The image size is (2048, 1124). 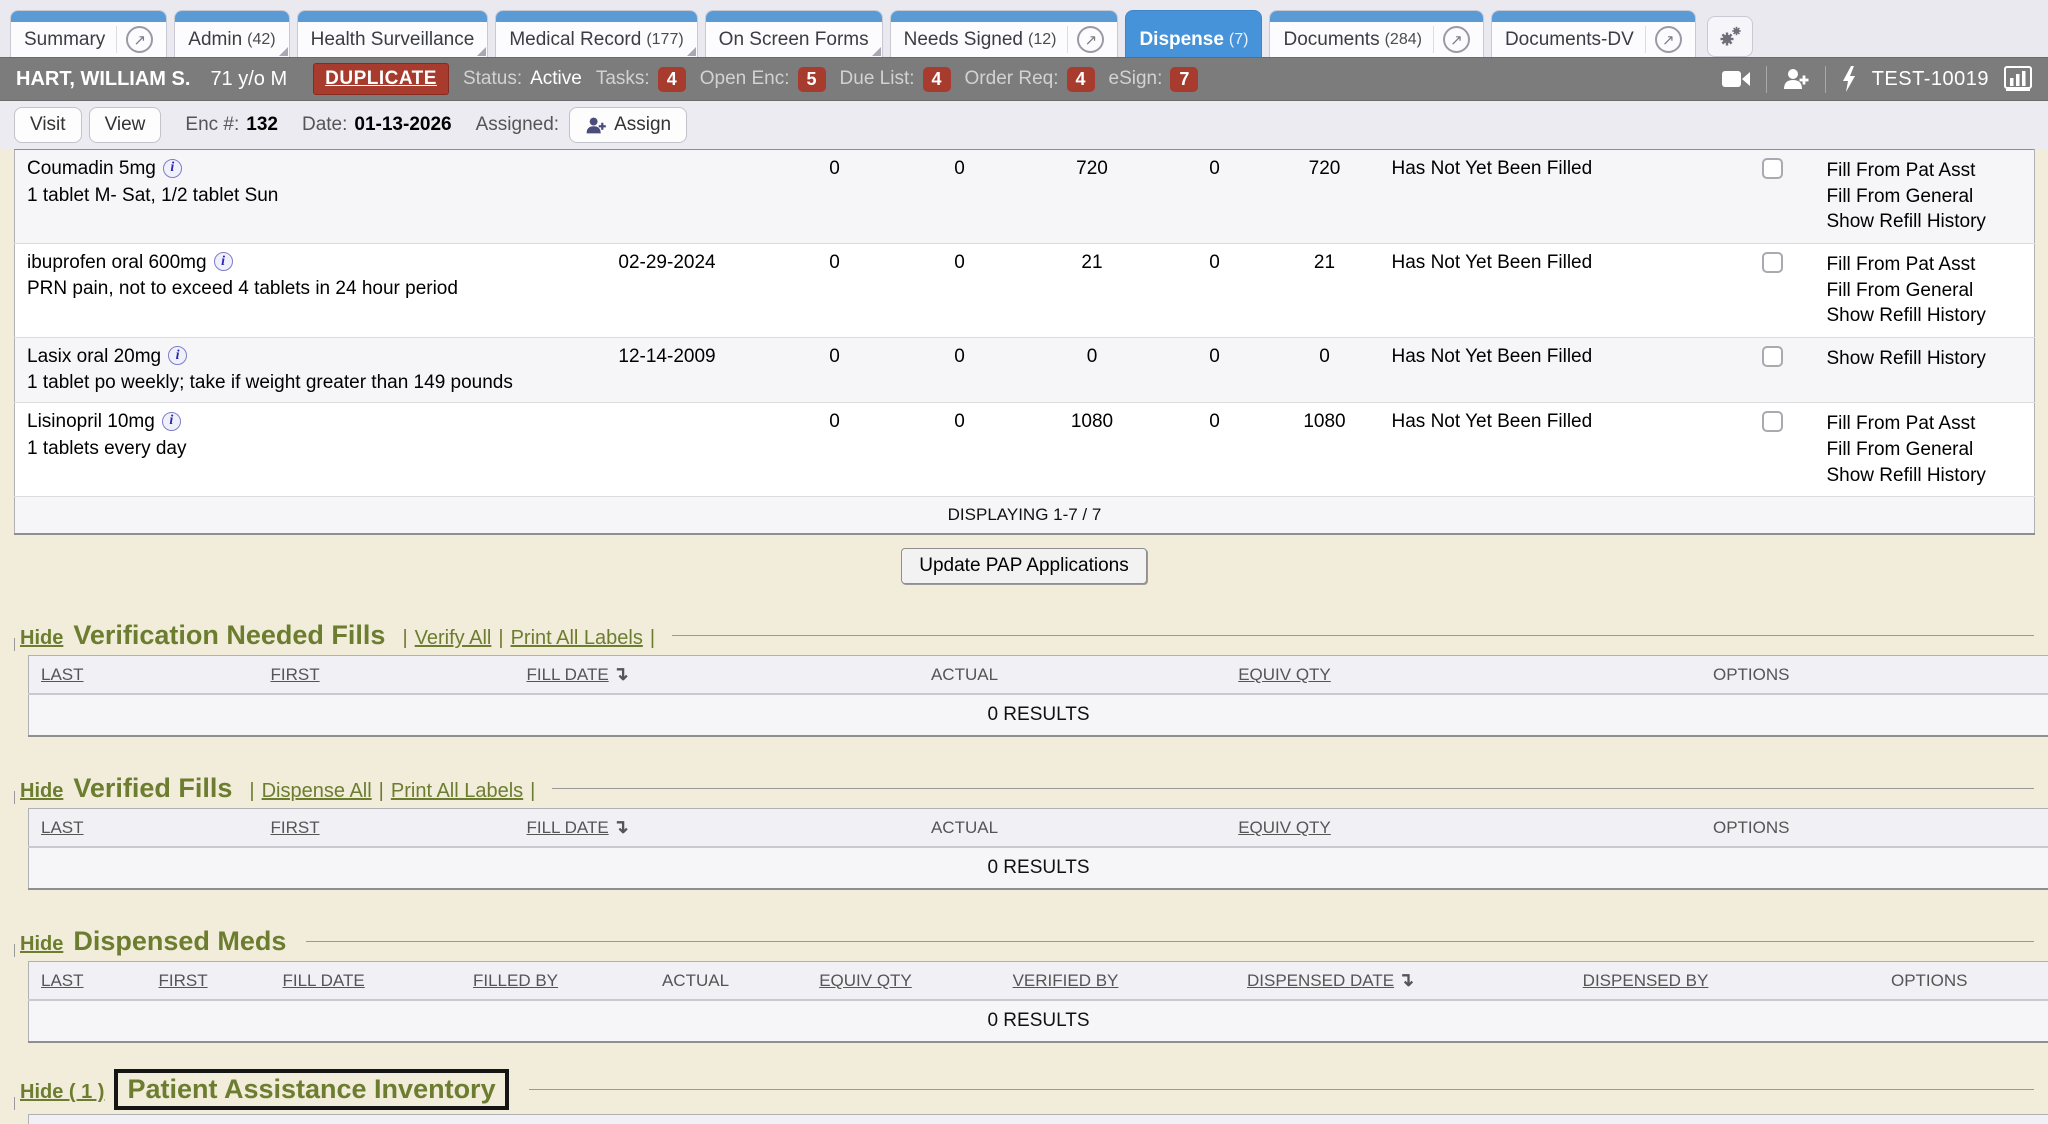 I want to click on chart-icon, so click(x=2018, y=79).